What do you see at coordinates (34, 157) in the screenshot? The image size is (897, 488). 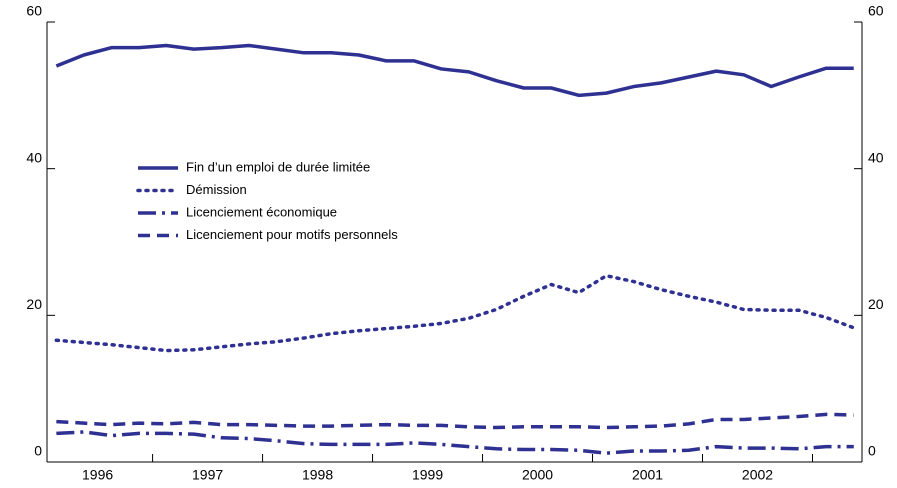 I see `y-tick-label: 40` at bounding box center [34, 157].